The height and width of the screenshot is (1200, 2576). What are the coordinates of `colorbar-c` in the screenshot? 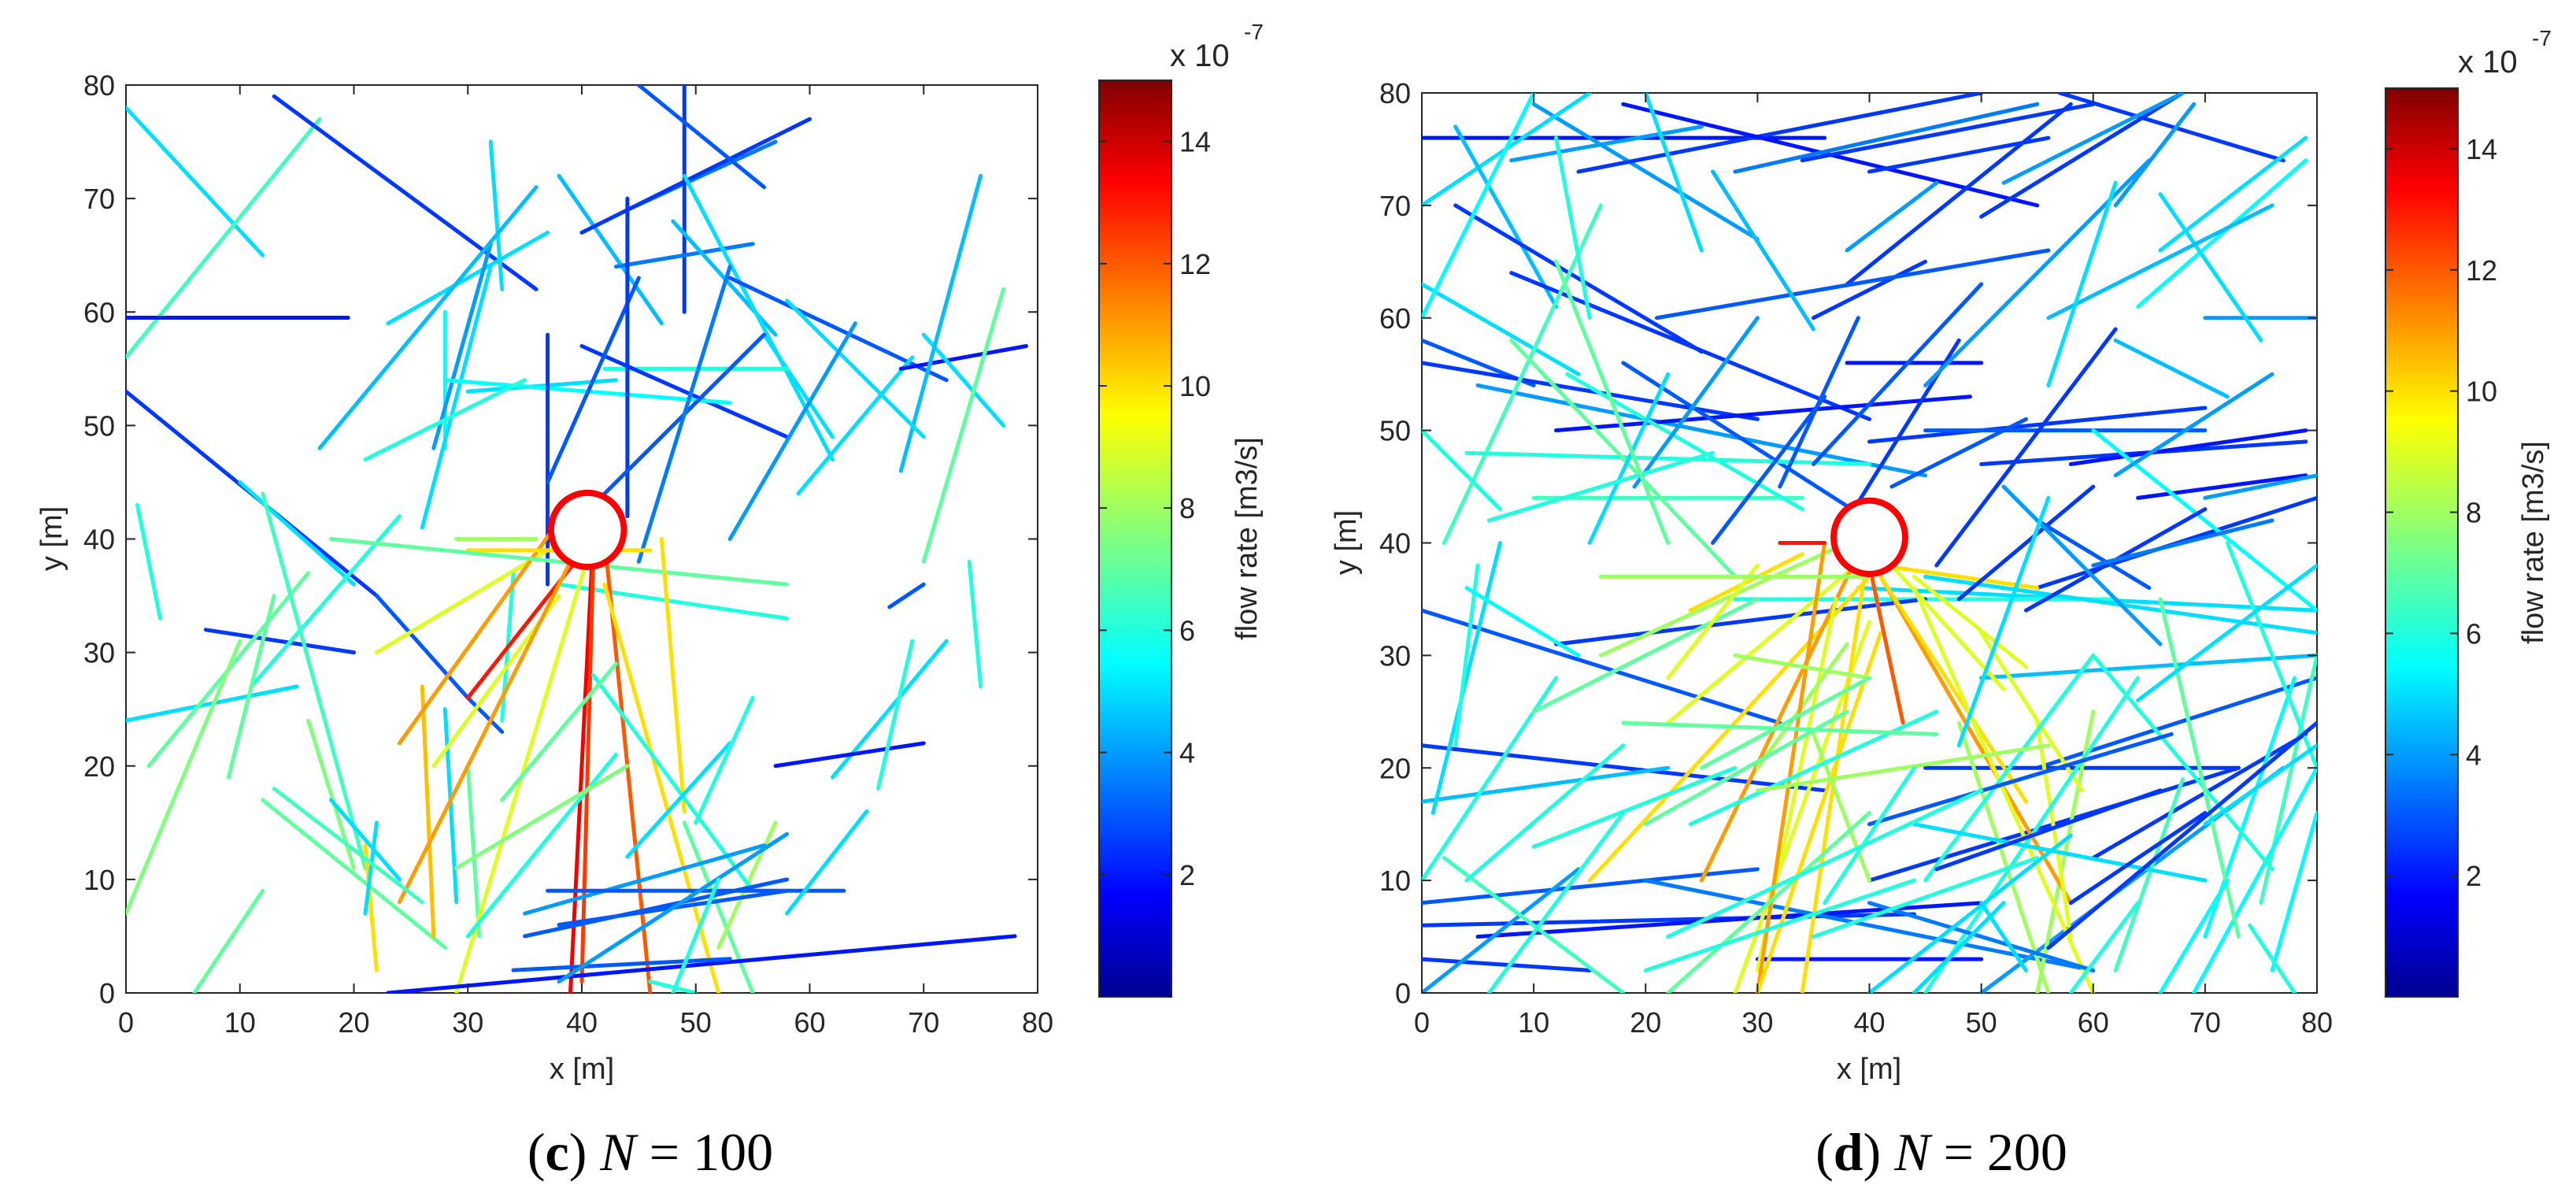 It's located at (1135, 539).